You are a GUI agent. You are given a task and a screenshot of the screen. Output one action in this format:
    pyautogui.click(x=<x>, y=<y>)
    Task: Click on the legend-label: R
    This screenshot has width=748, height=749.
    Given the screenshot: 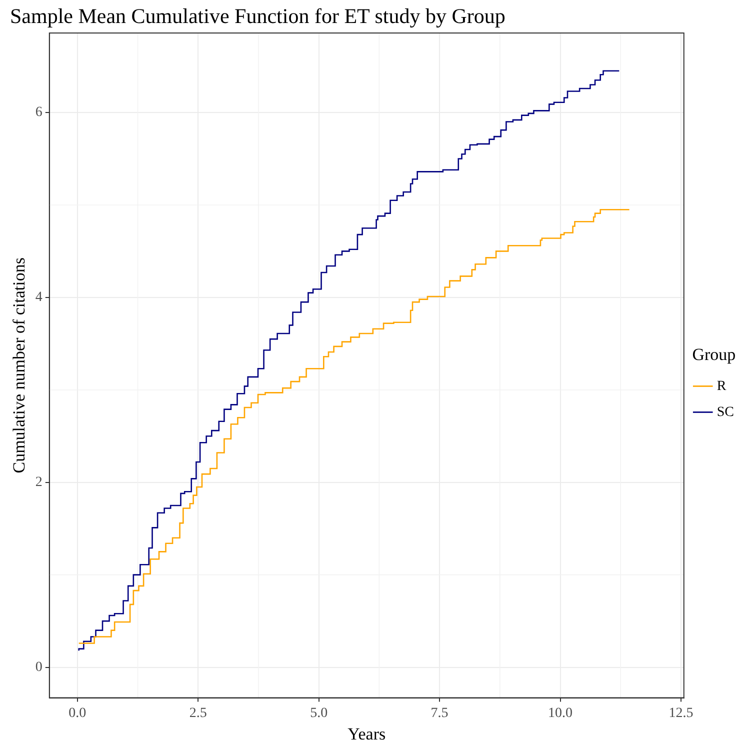 What is the action you would take?
    pyautogui.click(x=721, y=386)
    